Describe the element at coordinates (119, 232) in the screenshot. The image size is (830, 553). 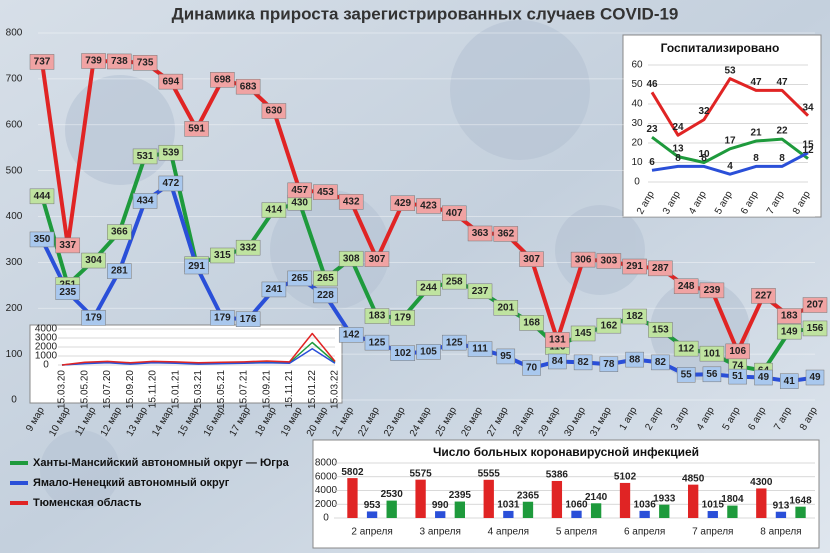
I see `value-label: 366` at that location.